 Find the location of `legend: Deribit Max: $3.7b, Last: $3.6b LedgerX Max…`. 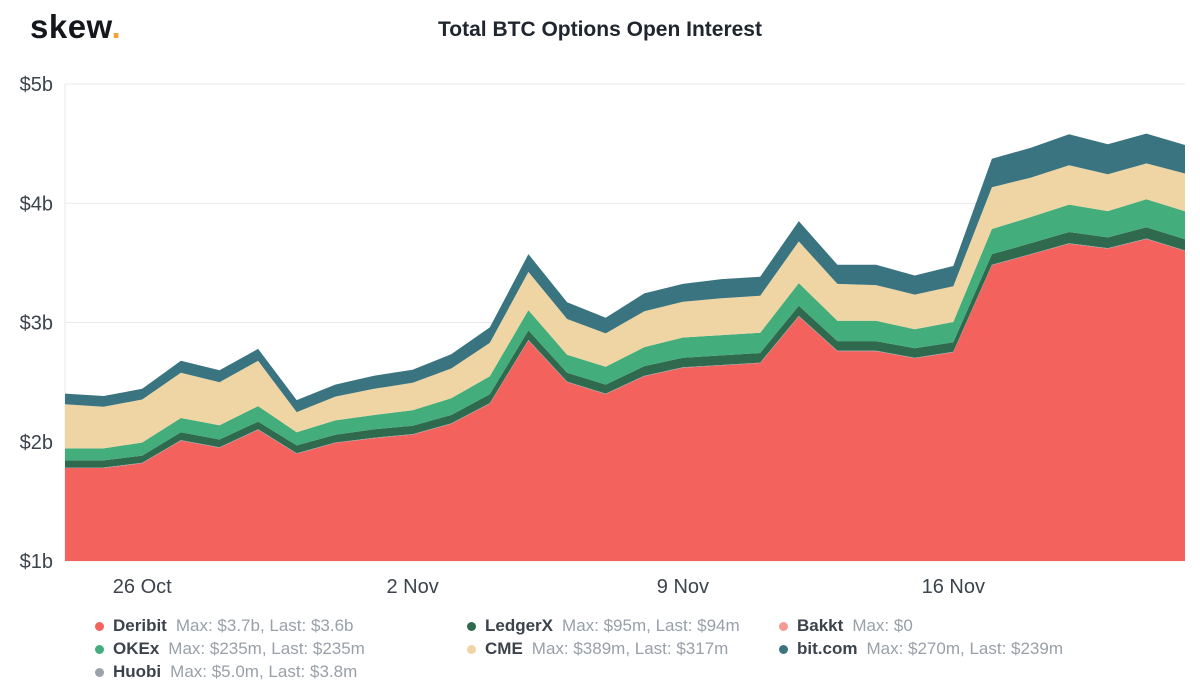

legend: Deribit Max: $3.7b, Last: $3.6b LedgerX Max… is located at coordinates (637, 649).